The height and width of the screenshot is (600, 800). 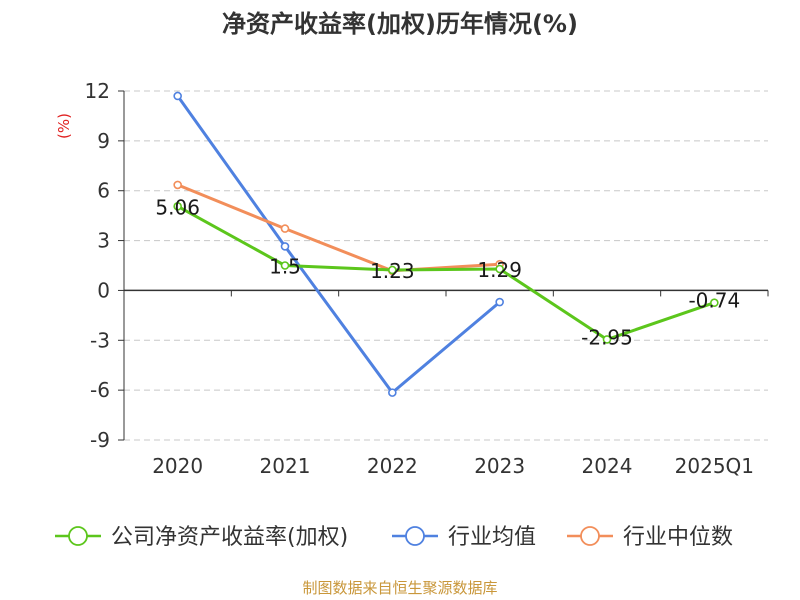 I want to click on legend-item-0: 公司净资产收益率(加权), so click(x=201, y=537).